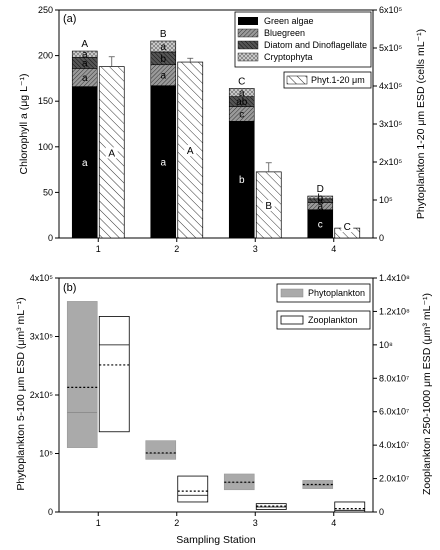  I want to click on legend-label-cryptophyta: Cryptophyta, so click(288, 57).